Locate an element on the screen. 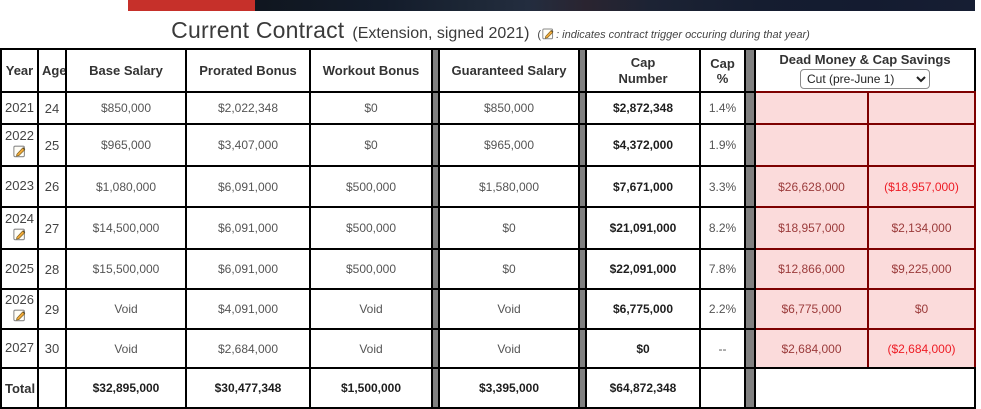 The width and height of the screenshot is (981, 409). cap-number-cell: $2,872,348 is located at coordinates (643, 108).